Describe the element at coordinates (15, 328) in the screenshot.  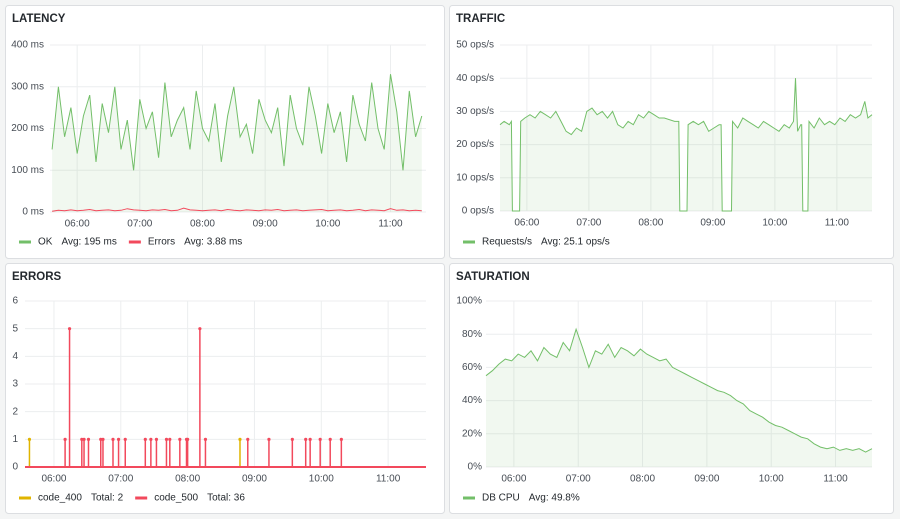
I see `y-tick-label: 5` at that location.